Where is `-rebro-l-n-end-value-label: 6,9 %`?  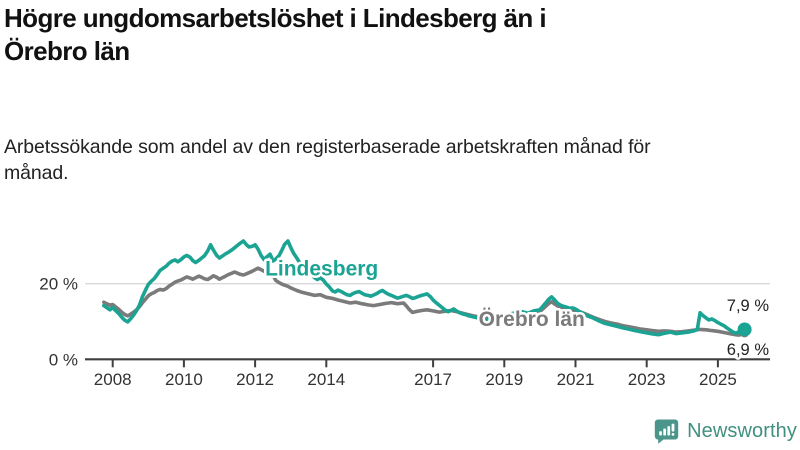
-rebro-l-n-end-value-label: 6,9 % is located at coordinates (748, 350).